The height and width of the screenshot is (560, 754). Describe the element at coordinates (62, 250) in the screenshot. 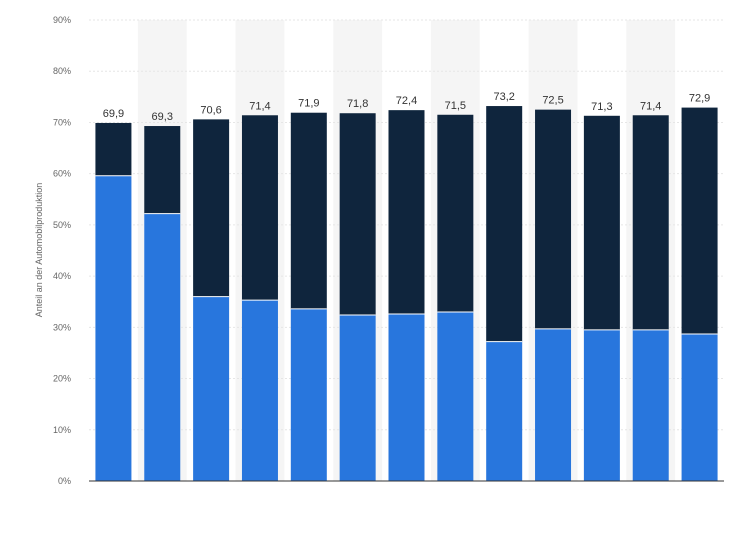

I see `y-axis-ticks: 0% 10% 20% 30% 40% 50% 60% 70% 80% 90%` at that location.